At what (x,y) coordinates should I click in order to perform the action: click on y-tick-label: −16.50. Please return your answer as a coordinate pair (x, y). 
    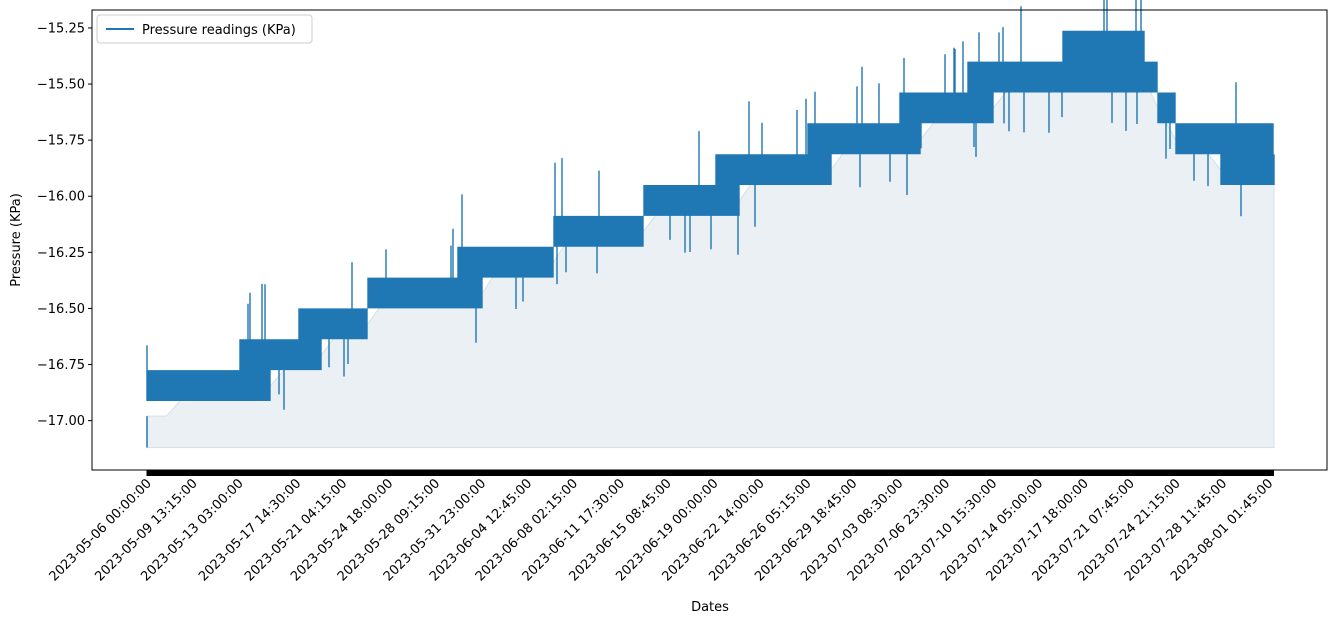
    Looking at the image, I should click on (61, 309).